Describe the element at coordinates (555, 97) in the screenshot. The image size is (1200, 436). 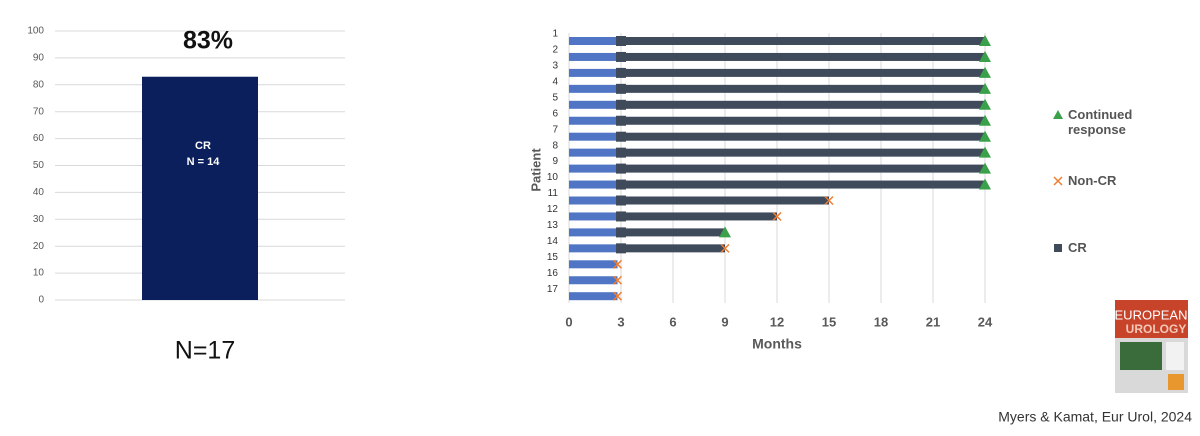
I see `y-tick-label: 5` at that location.